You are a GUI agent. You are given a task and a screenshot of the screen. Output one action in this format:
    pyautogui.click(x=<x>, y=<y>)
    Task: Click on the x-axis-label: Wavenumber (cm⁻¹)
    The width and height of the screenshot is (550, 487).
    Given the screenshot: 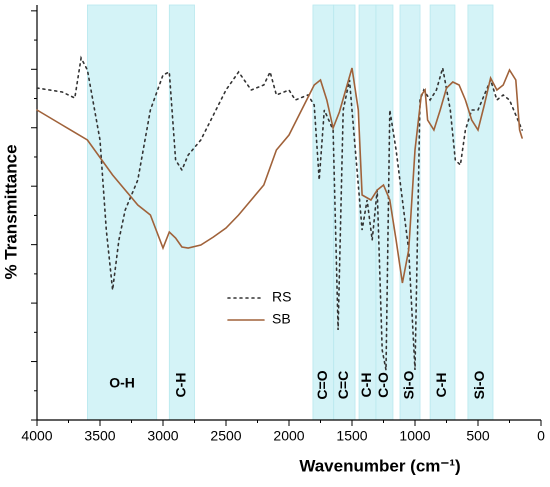 What is the action you would take?
    pyautogui.click(x=379, y=465)
    